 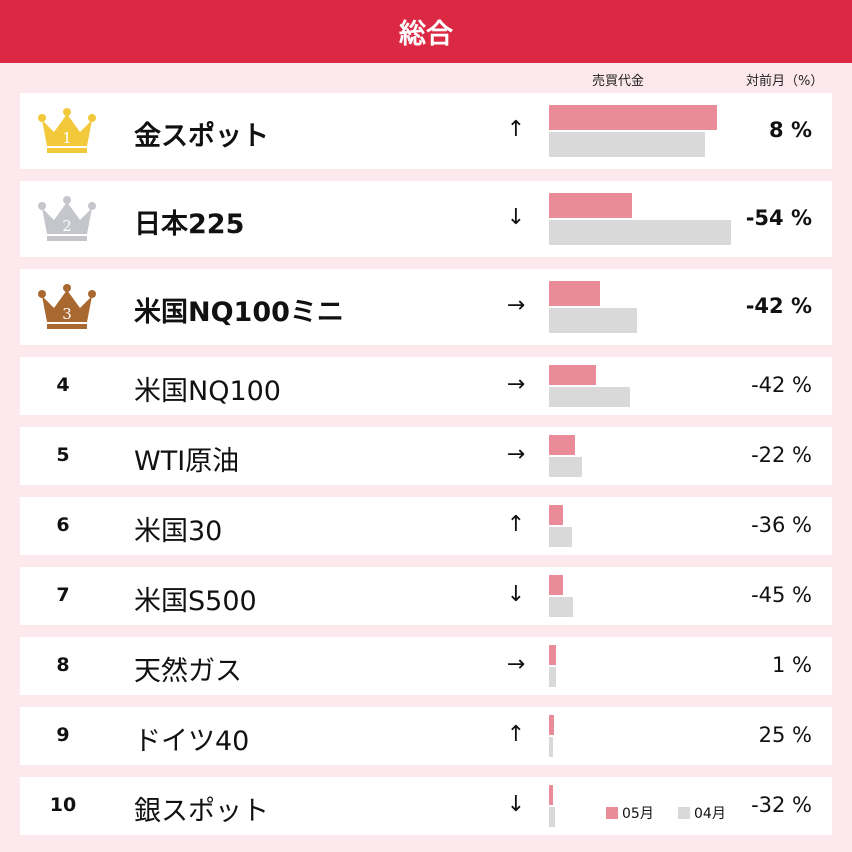 What do you see at coordinates (778, 218) in the screenshot?
I see `change-percent: -54 %` at bounding box center [778, 218].